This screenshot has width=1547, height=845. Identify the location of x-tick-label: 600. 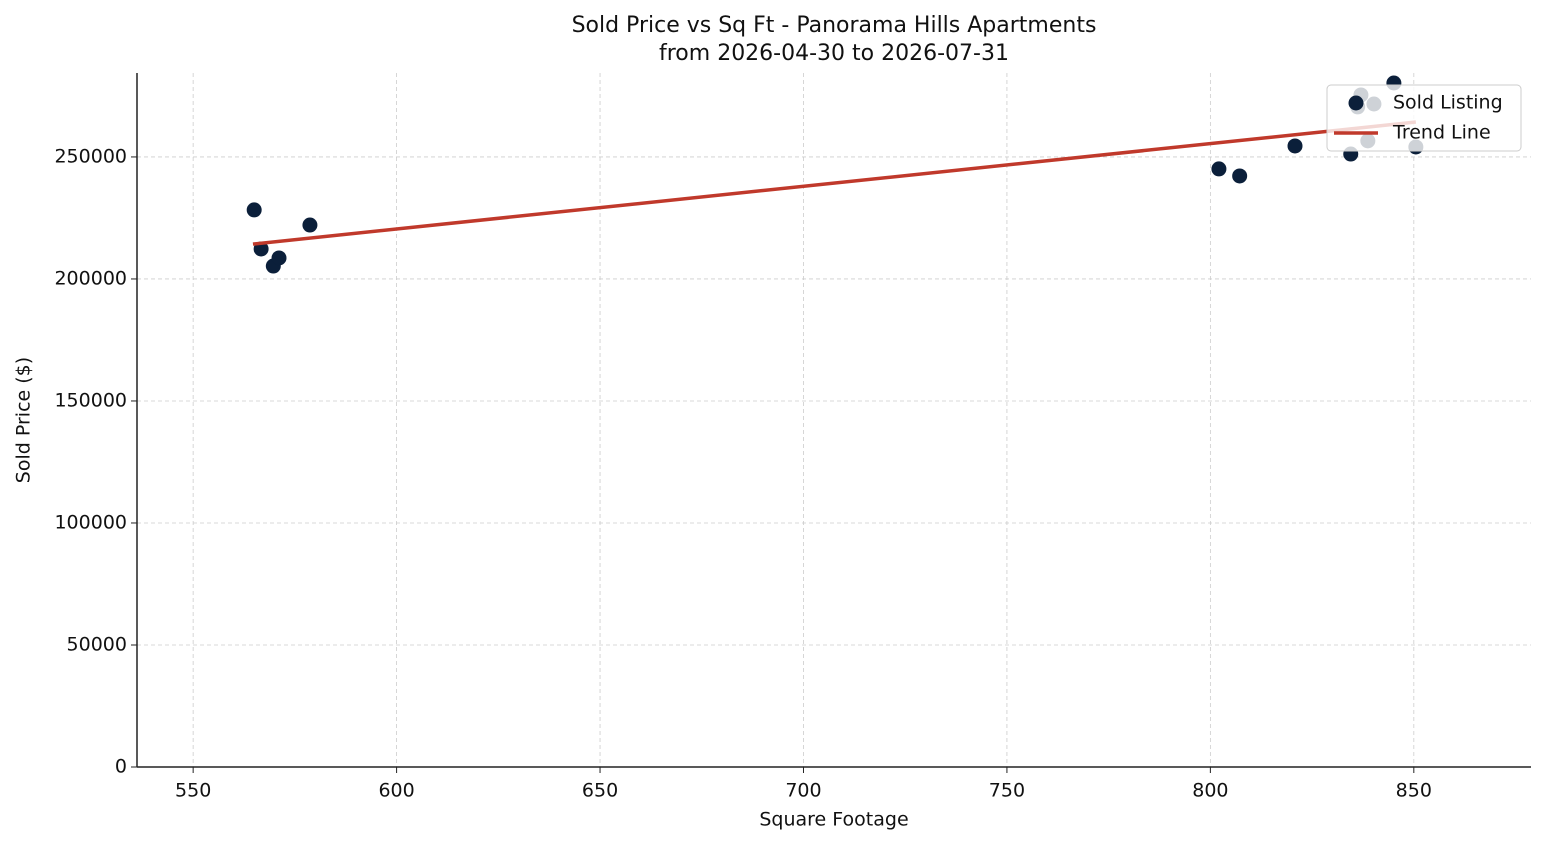
(396, 791).